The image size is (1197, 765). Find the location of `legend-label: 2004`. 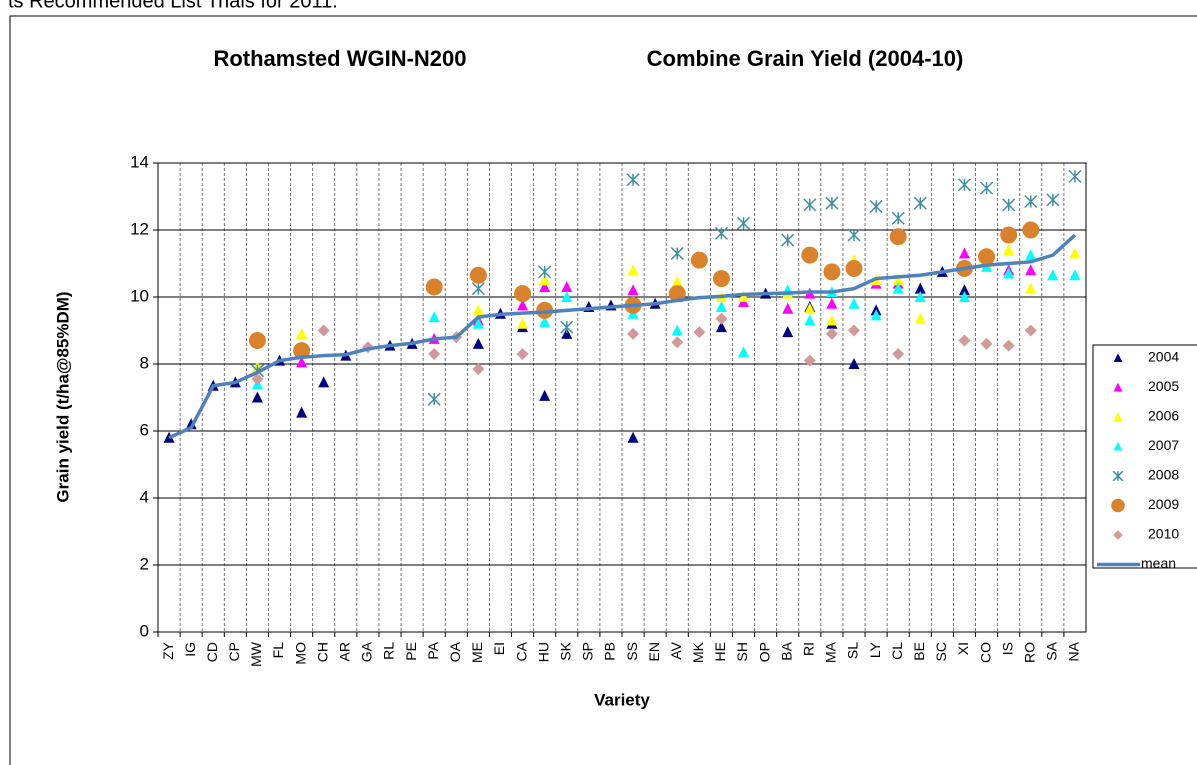

legend-label: 2004 is located at coordinates (1163, 357).